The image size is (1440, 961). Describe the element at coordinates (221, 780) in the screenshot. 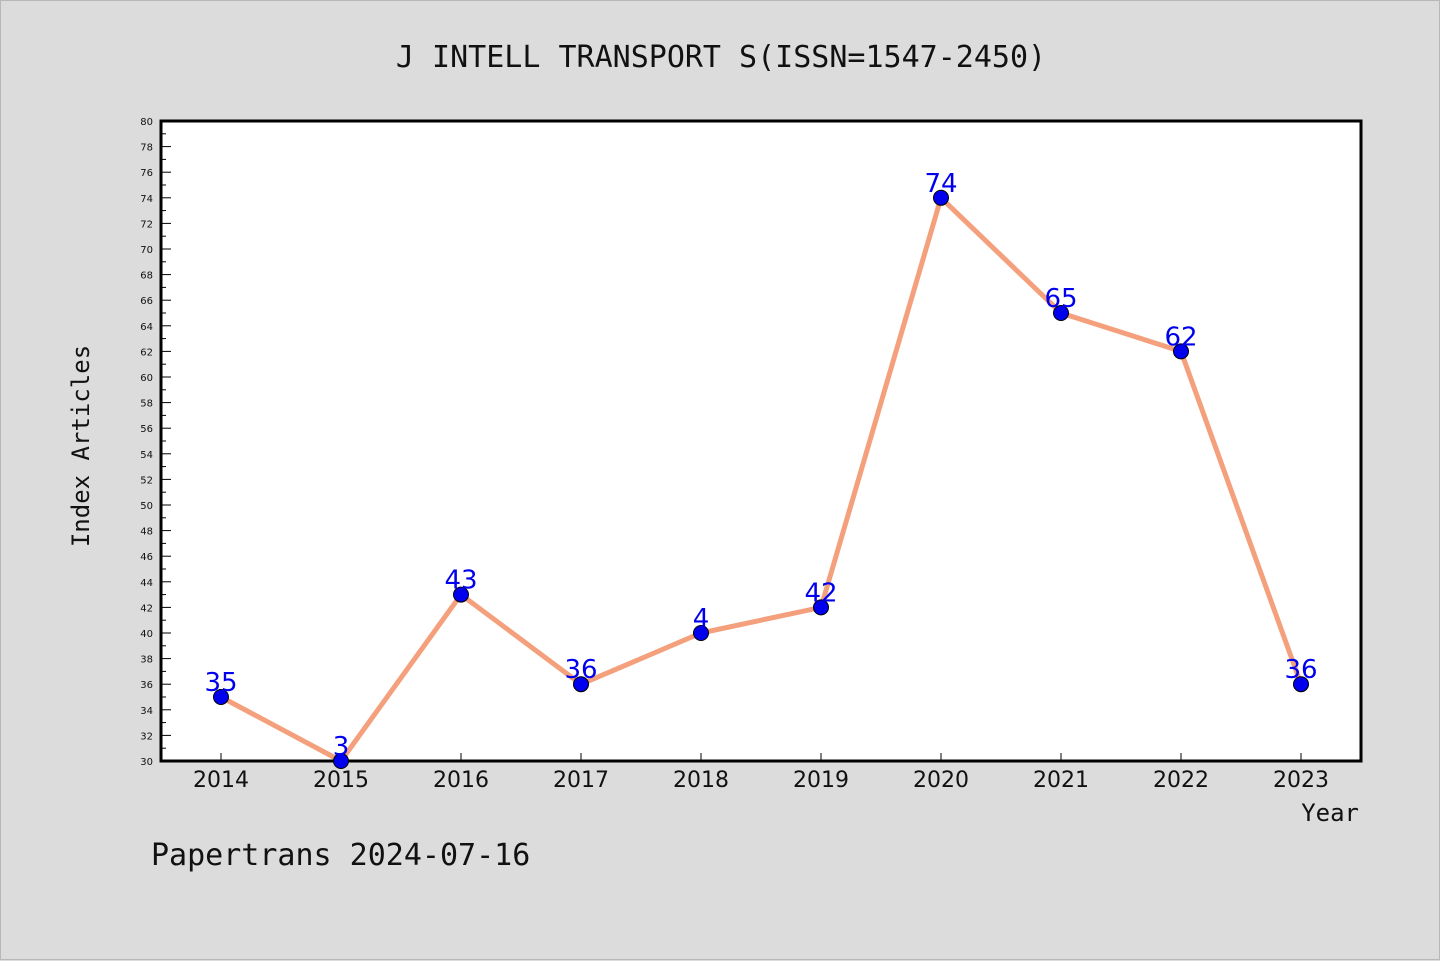

I see `x-tick-label: 2014` at that location.